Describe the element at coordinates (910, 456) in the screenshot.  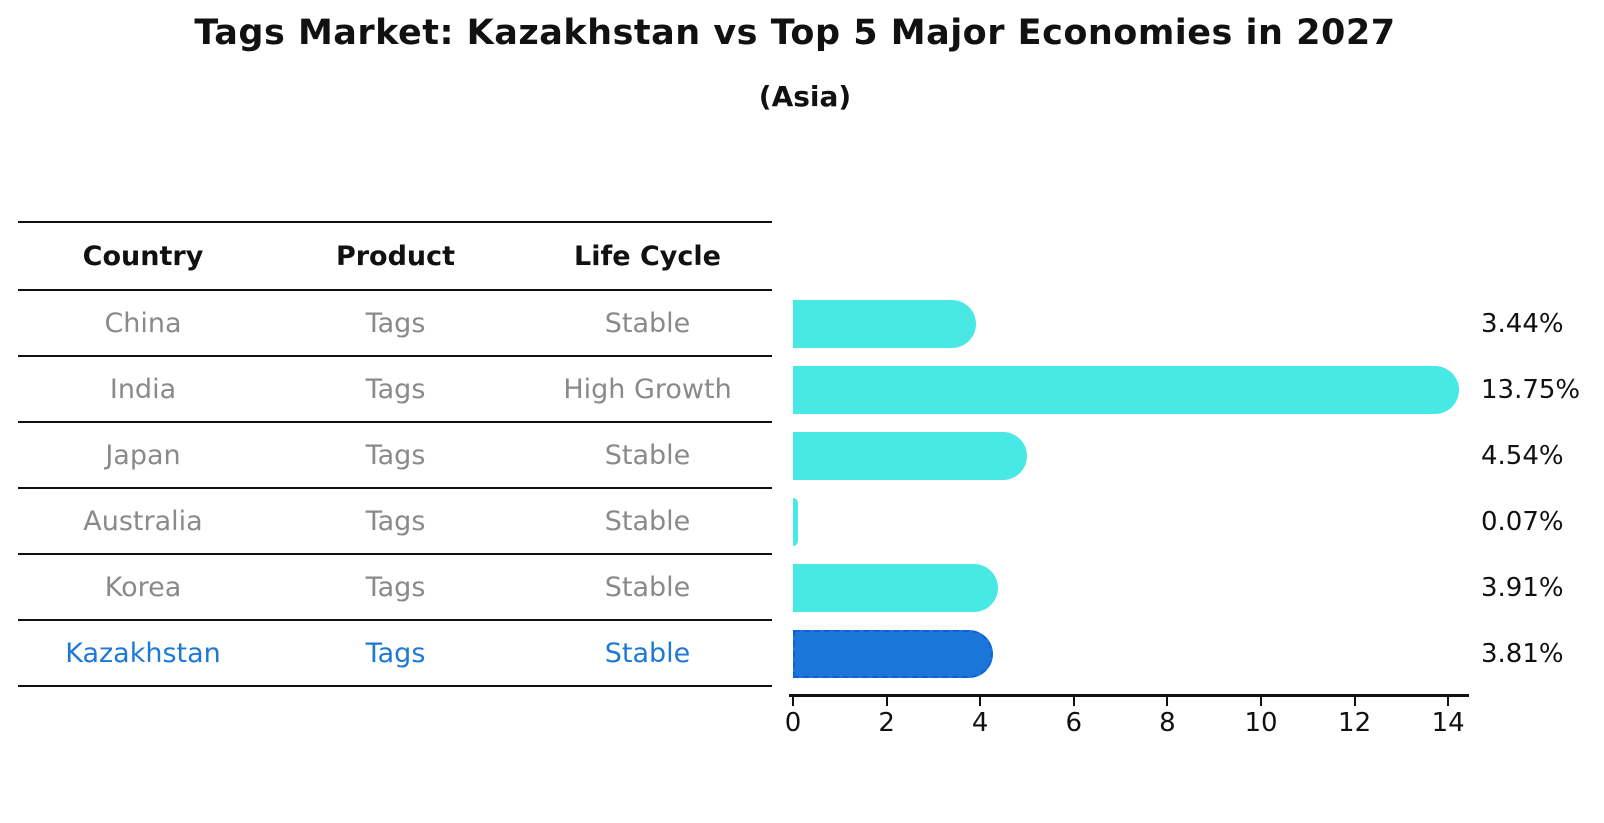
I see `bar-japan` at that location.